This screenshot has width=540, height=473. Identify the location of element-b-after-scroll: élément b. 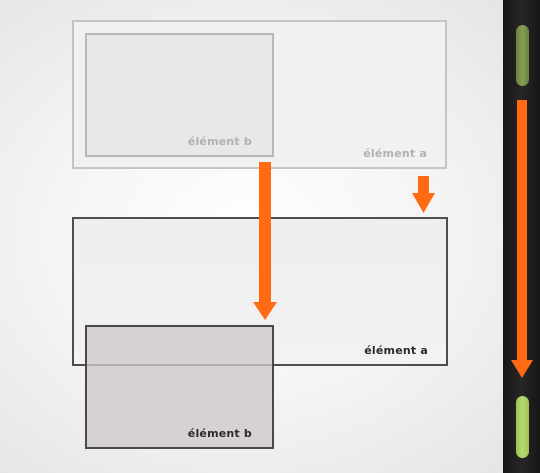
(179, 387).